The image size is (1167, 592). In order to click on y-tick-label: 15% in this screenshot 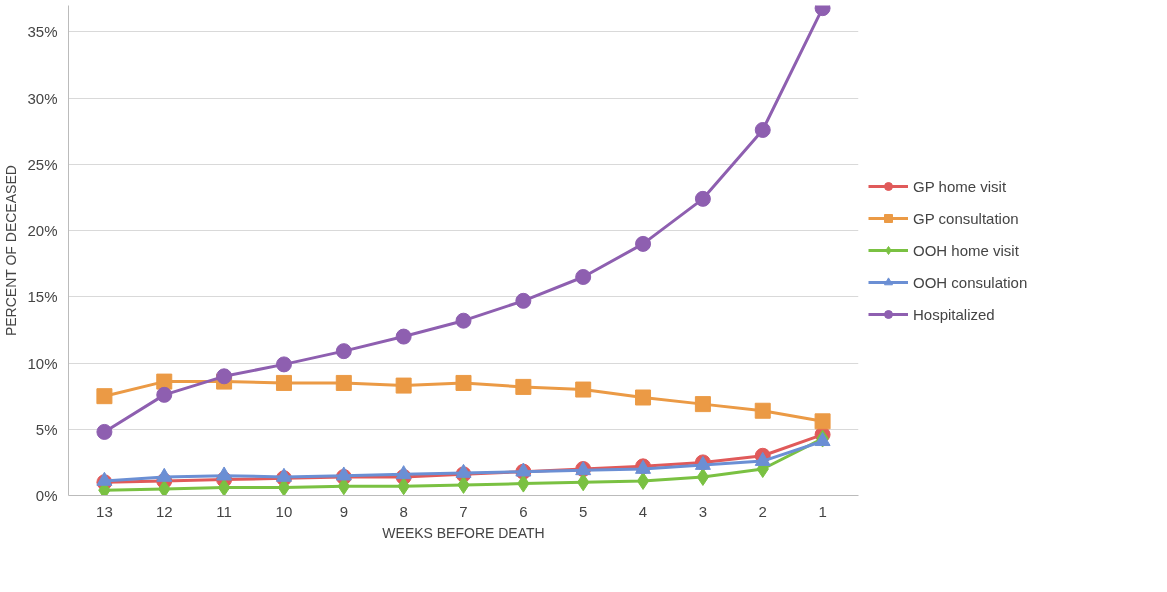, I will do `click(42, 297)`.